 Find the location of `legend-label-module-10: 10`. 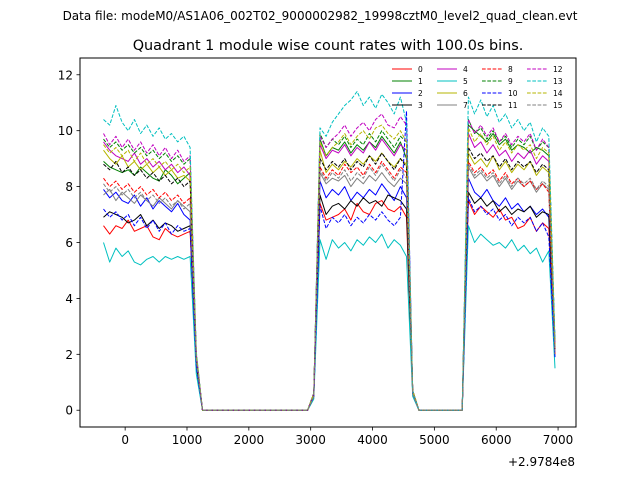

legend-label-module-10: 10 is located at coordinates (513, 93).